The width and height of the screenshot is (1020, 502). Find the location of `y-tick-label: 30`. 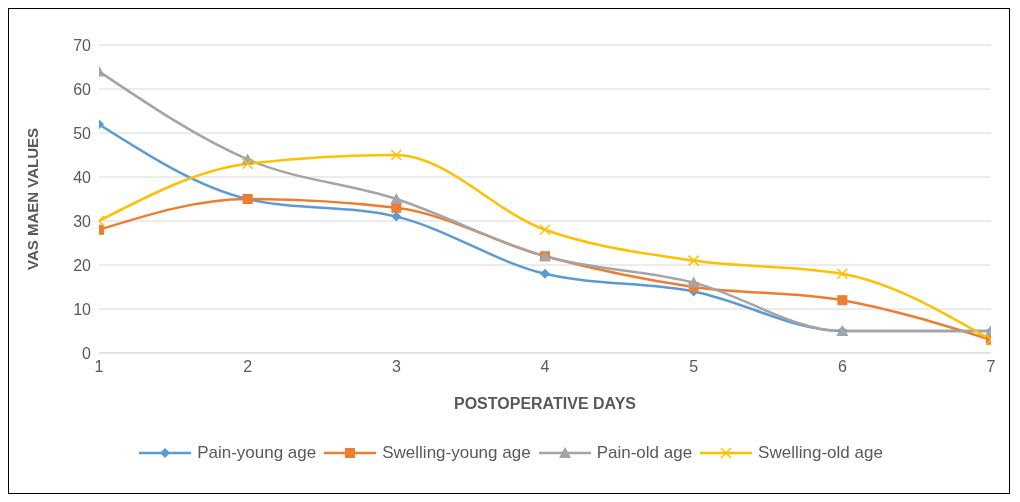

y-tick-label: 30 is located at coordinates (82, 221).